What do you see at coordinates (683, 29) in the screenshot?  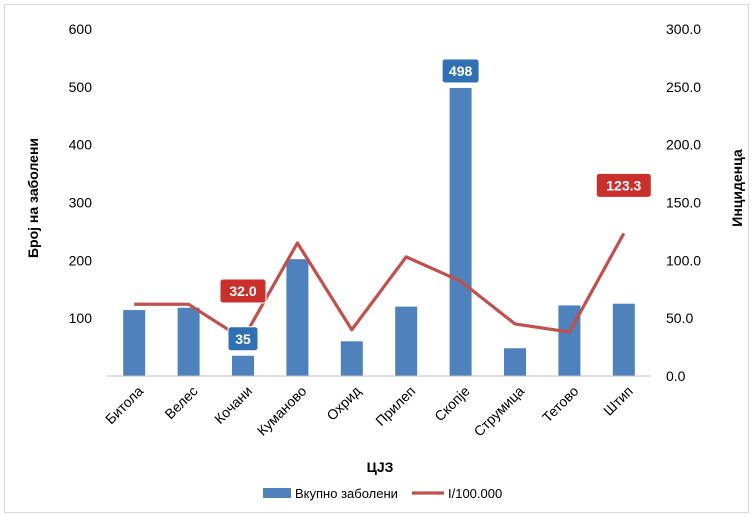 I see `y2-tick-label: 300.0` at bounding box center [683, 29].